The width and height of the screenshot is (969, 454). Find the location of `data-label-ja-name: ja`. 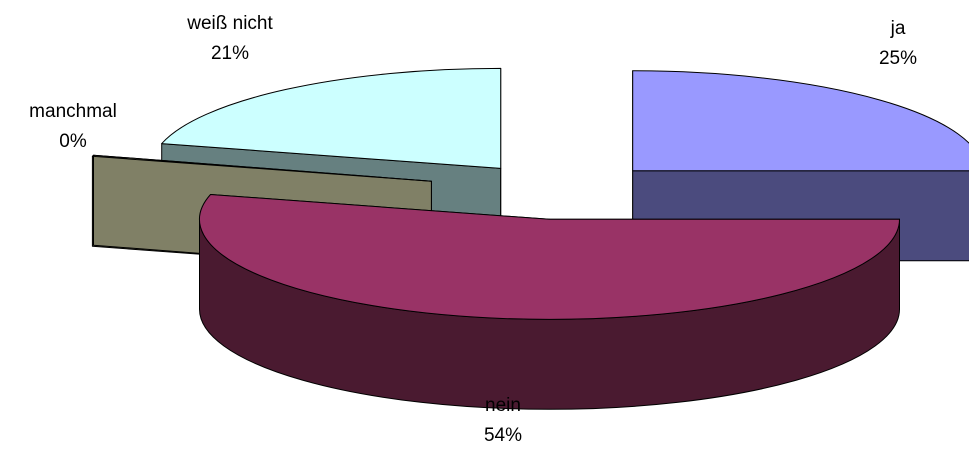

data-label-ja-name: ja is located at coordinates (898, 28).